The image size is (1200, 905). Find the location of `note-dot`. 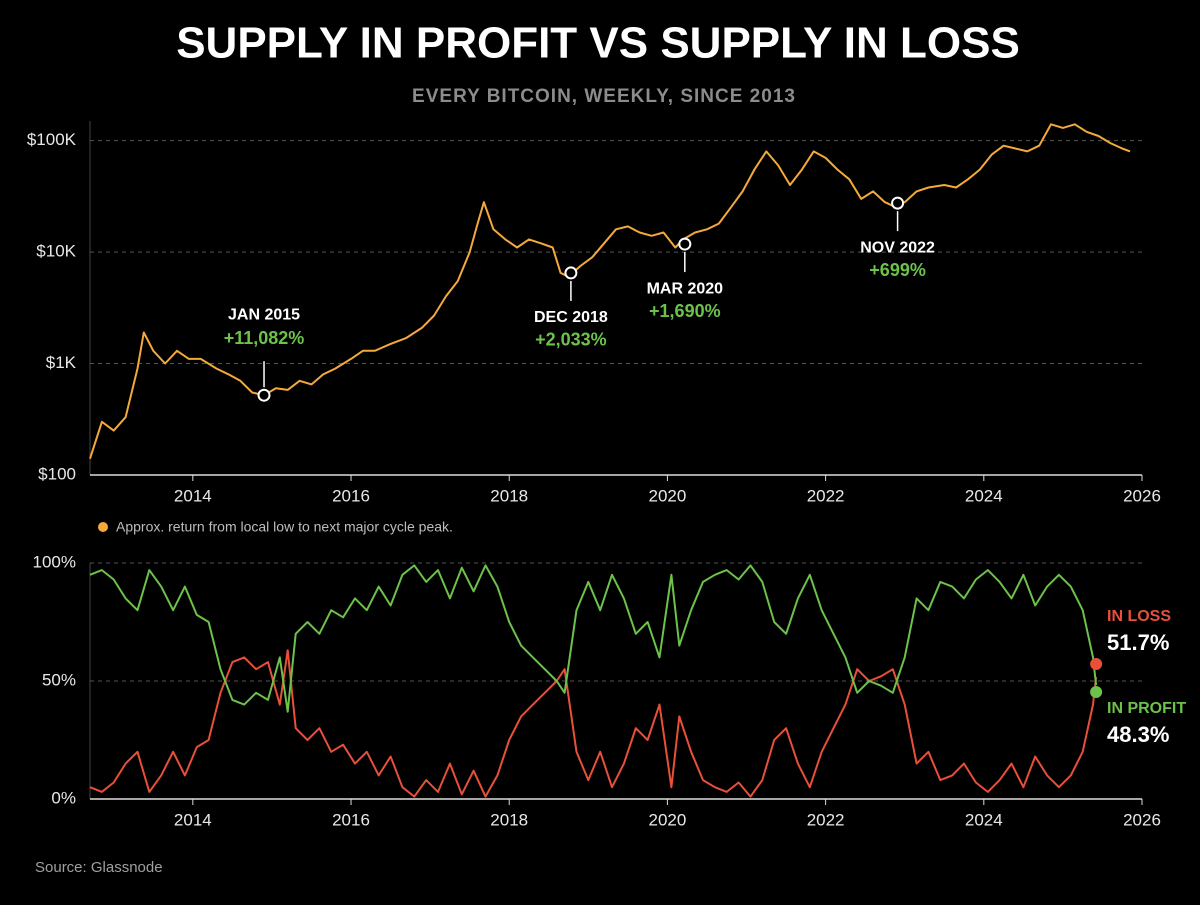

note-dot is located at coordinates (103, 527).